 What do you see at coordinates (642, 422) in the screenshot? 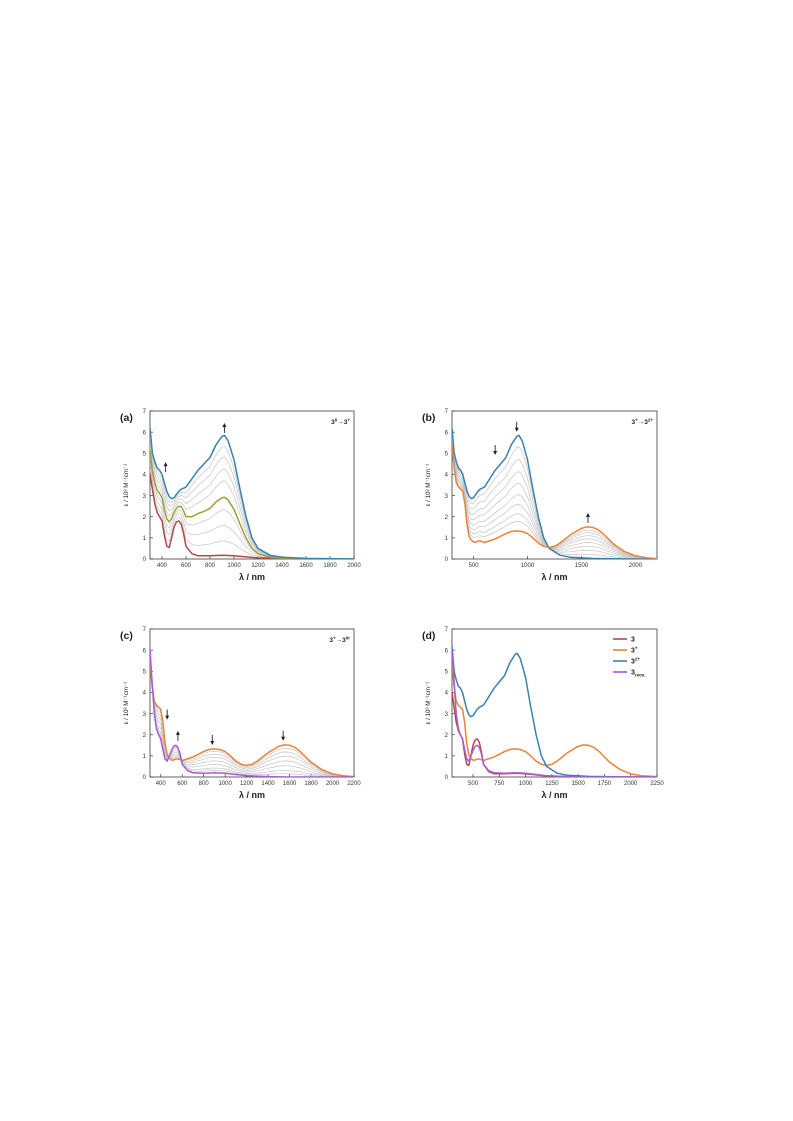
I see `transition-annotation: 3+→32+` at bounding box center [642, 422].